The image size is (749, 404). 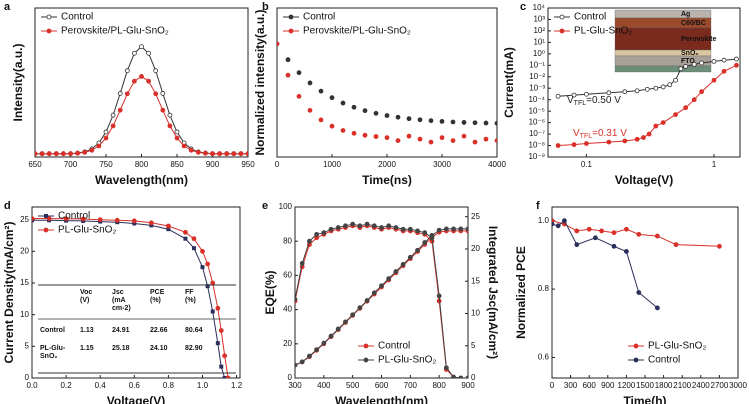 I want to click on y-tick-label: 5, so click(x=27, y=345).